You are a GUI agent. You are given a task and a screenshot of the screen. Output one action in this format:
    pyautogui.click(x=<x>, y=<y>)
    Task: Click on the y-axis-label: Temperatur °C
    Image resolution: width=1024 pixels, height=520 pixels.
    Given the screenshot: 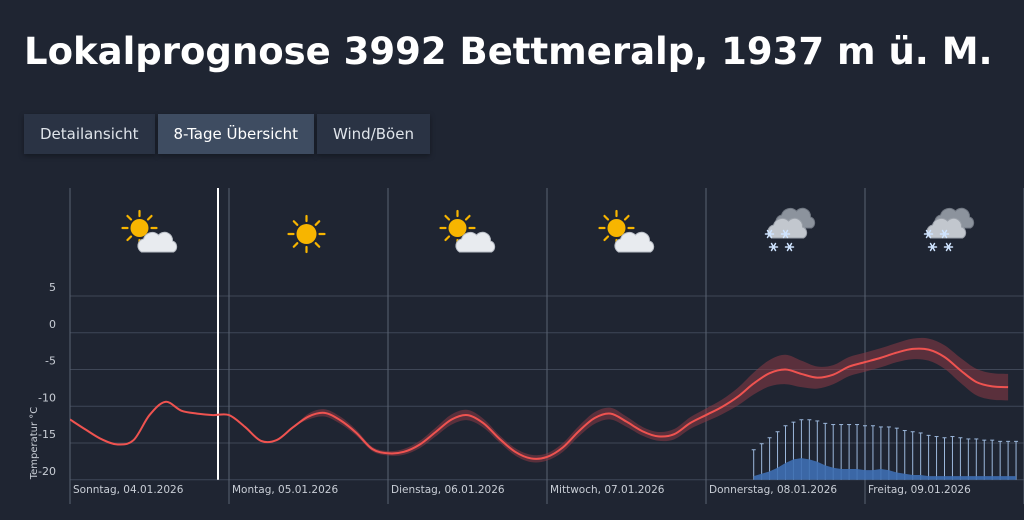 What is the action you would take?
    pyautogui.click(x=34, y=444)
    